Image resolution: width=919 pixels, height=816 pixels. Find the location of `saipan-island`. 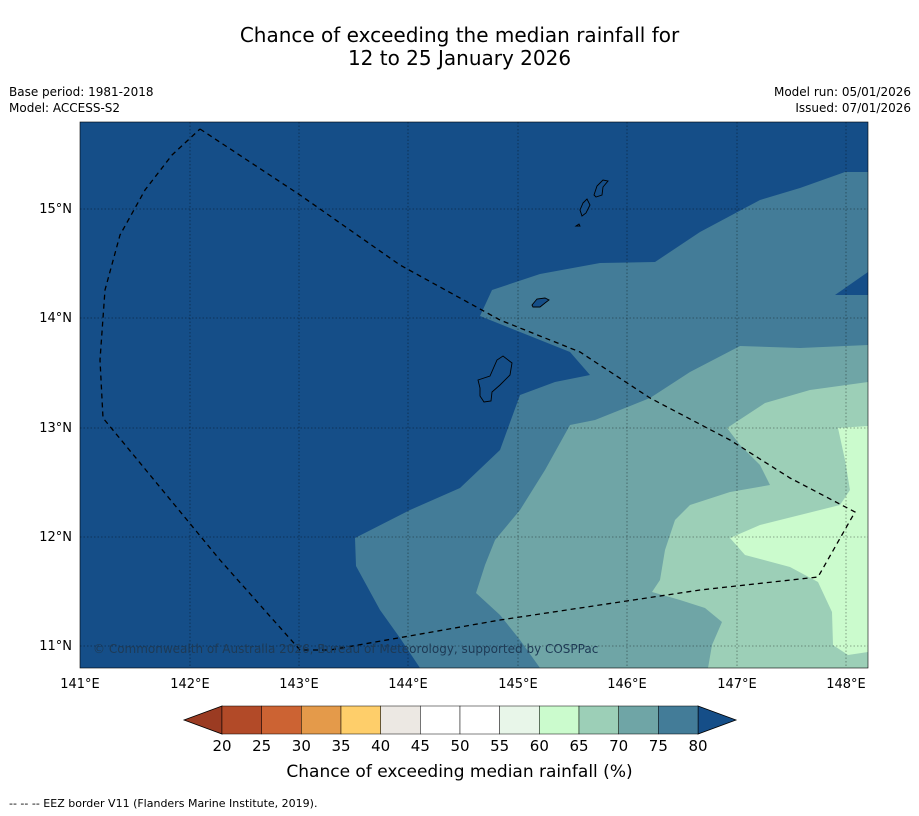

saipan-island is located at coordinates (601, 188).